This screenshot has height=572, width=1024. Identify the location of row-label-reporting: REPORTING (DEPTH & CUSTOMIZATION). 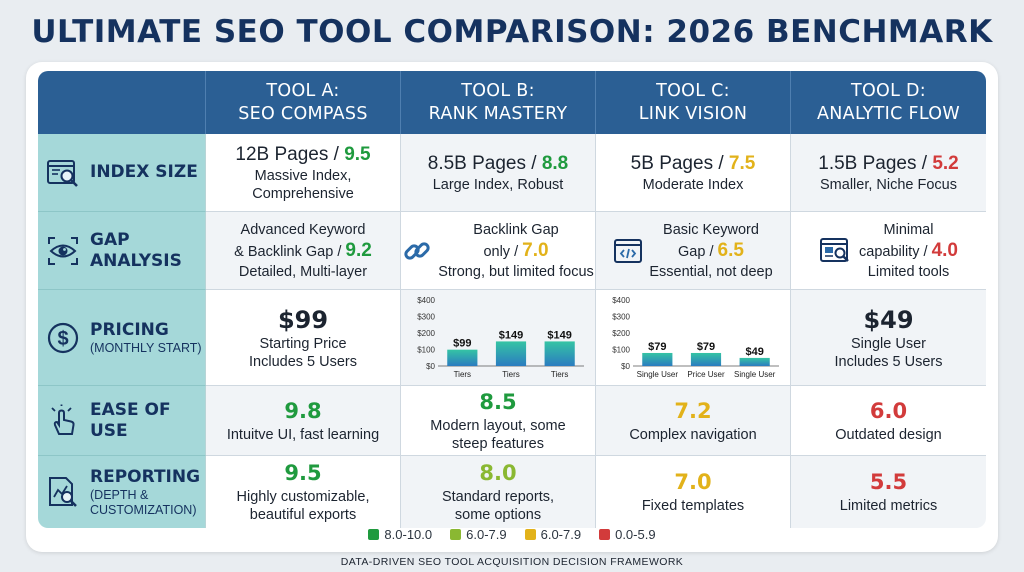
(122, 492).